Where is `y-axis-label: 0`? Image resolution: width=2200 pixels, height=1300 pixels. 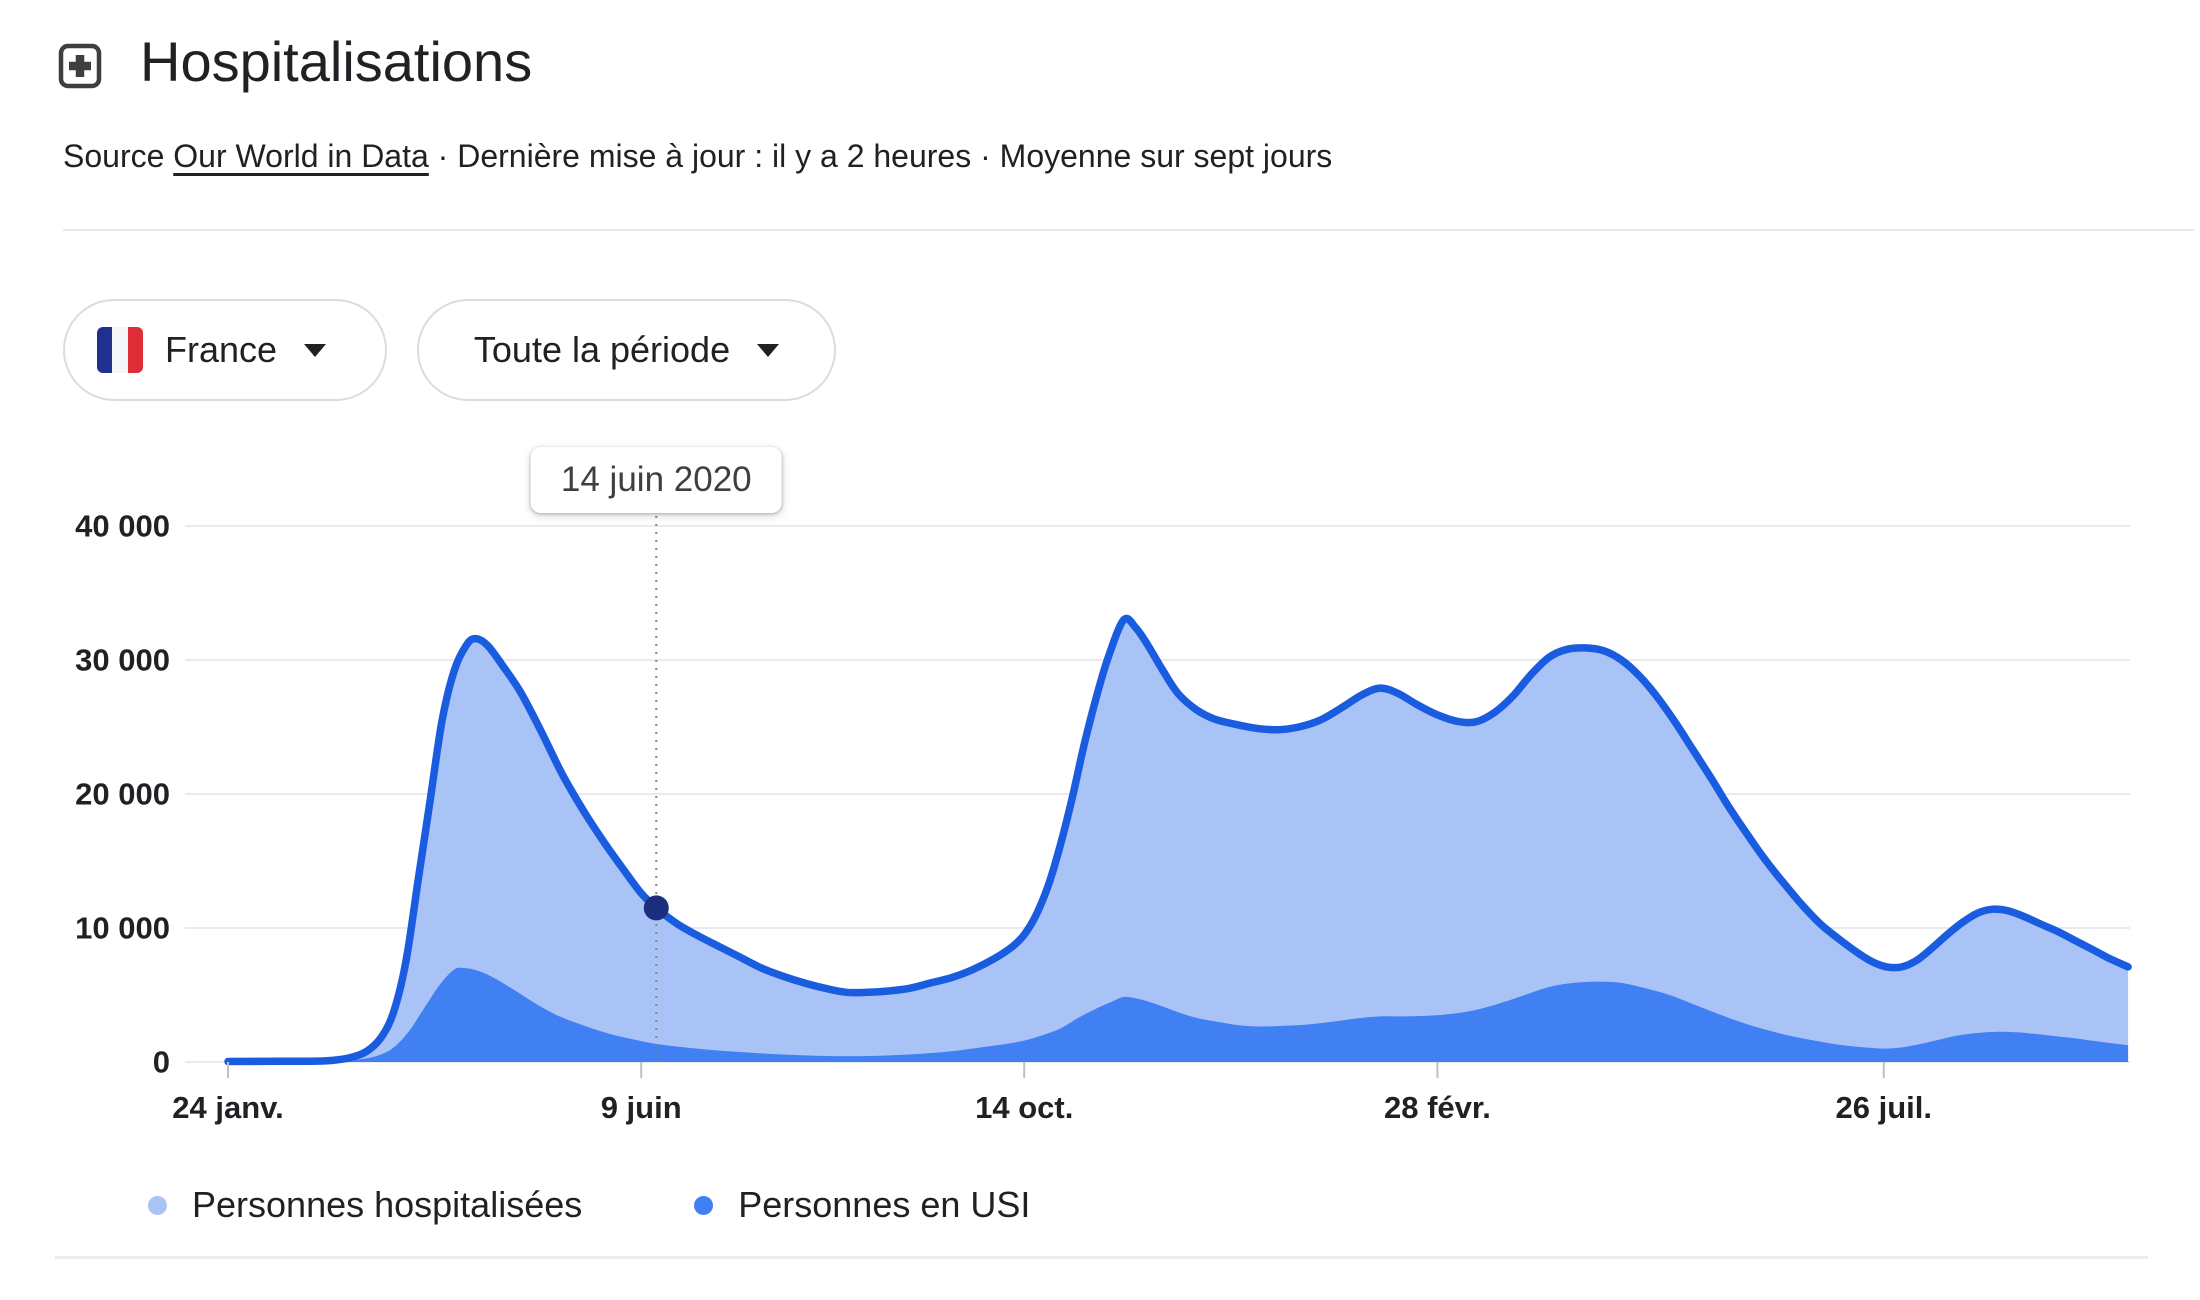 y-axis-label: 0 is located at coordinates (161, 1062).